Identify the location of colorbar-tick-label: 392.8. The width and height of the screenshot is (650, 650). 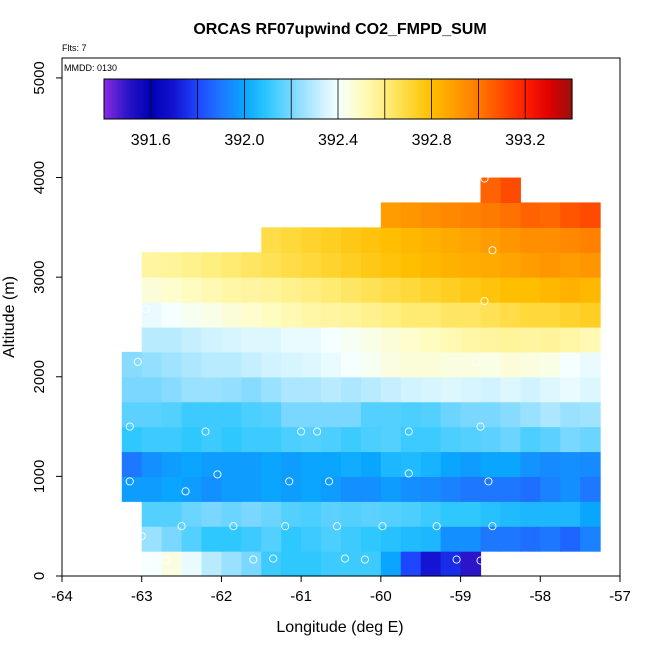
(432, 140).